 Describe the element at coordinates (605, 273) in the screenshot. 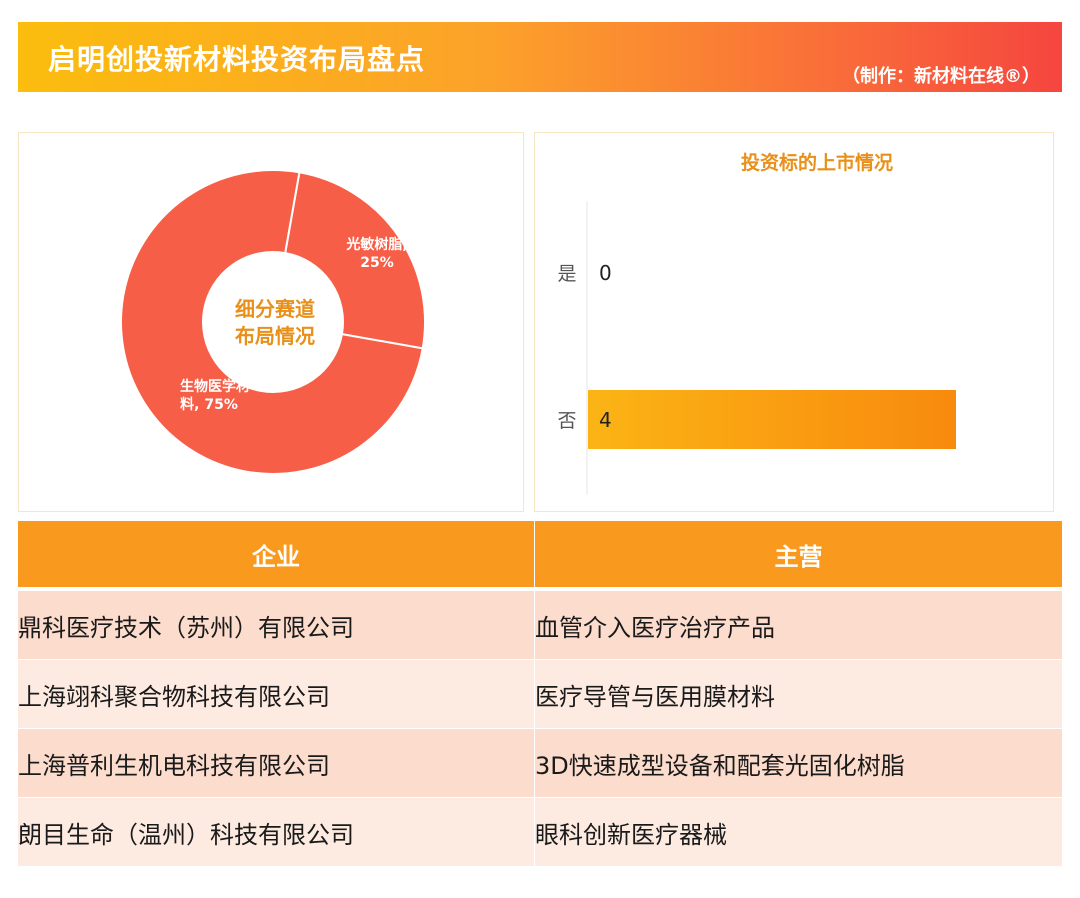

I see `bar-value-label: 0` at that location.